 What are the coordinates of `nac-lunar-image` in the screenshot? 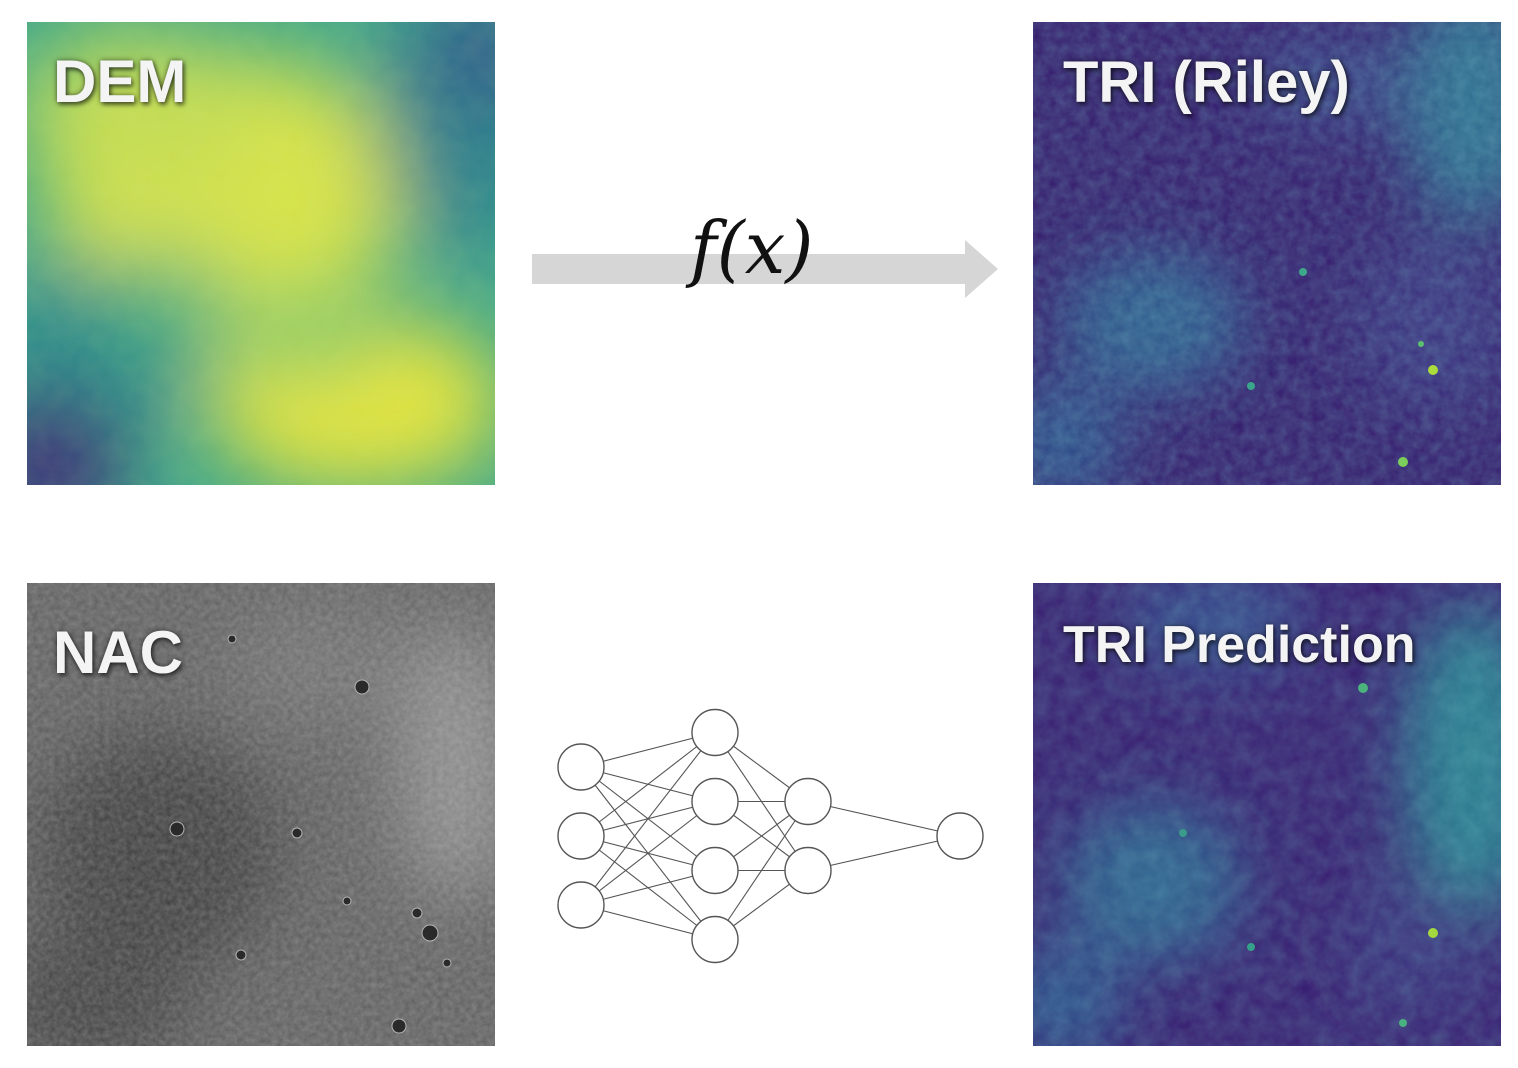 It's located at (261, 814).